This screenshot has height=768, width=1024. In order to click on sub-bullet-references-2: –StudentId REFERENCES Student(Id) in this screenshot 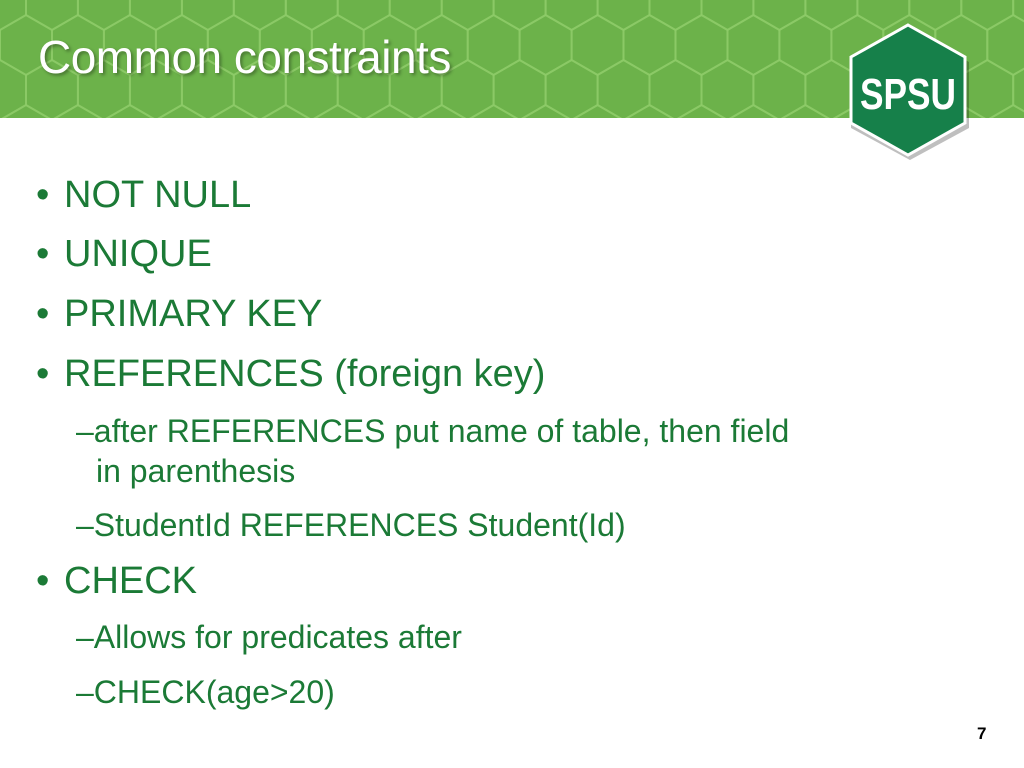, I will do `click(351, 525)`.